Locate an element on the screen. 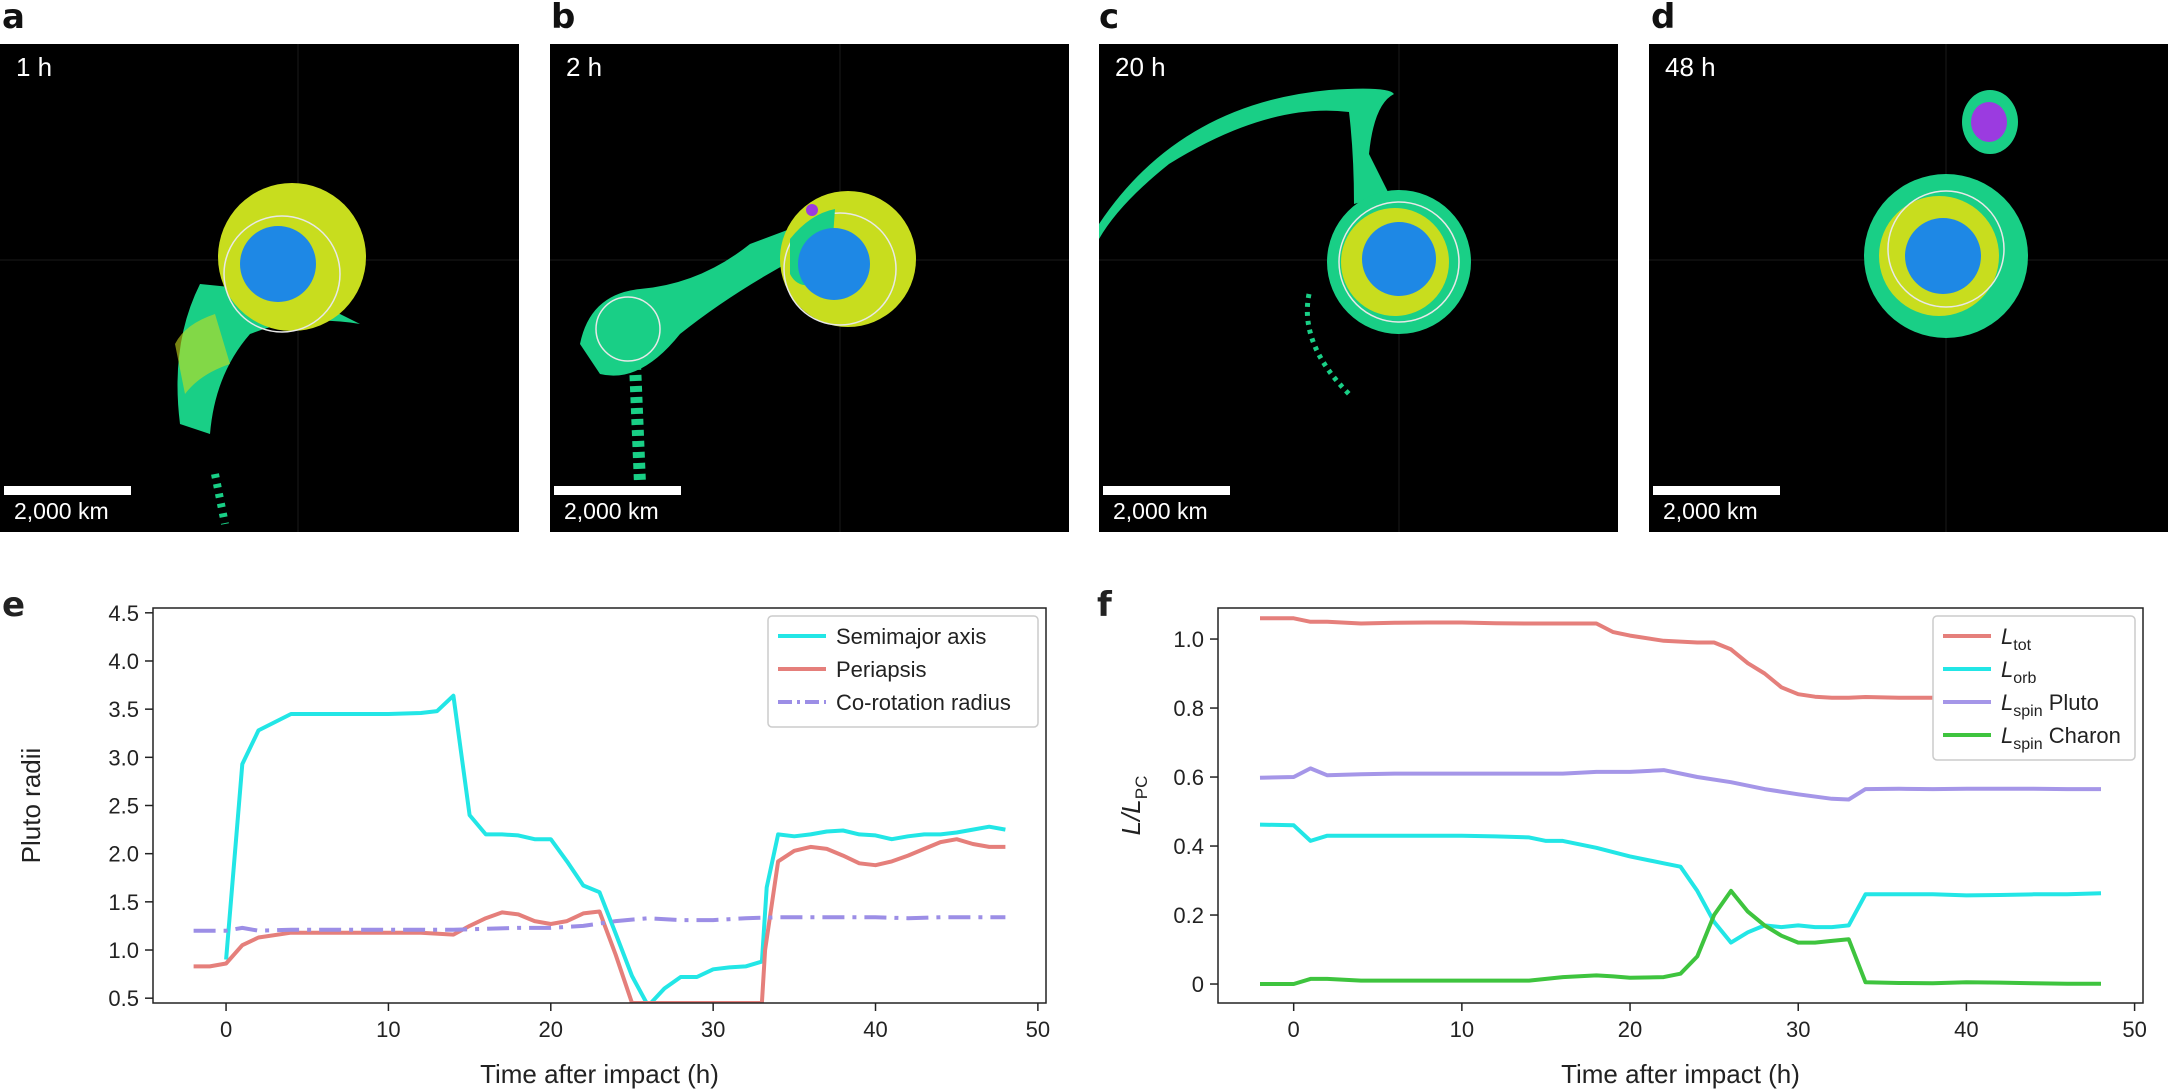 The image size is (2169, 1091). scale-label-c: 2,000 km is located at coordinates (1160, 511).